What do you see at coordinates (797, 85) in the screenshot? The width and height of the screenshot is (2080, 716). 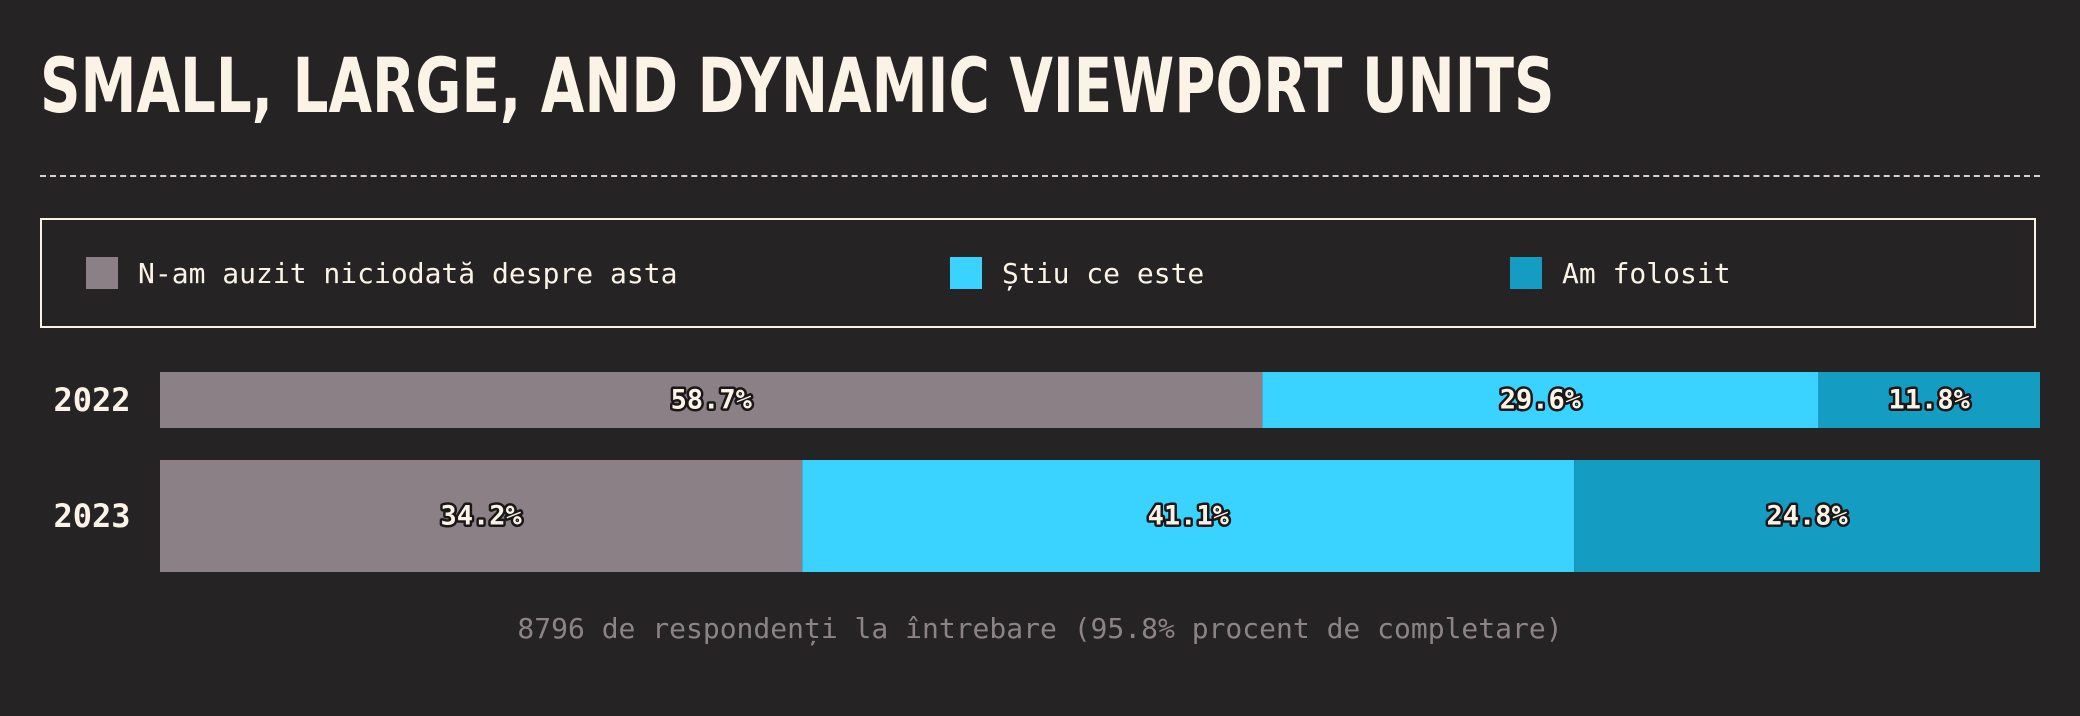 I see `chart-title: SMALL, LARGE, AND DYNAMIC VIEWPORT UNITS` at bounding box center [797, 85].